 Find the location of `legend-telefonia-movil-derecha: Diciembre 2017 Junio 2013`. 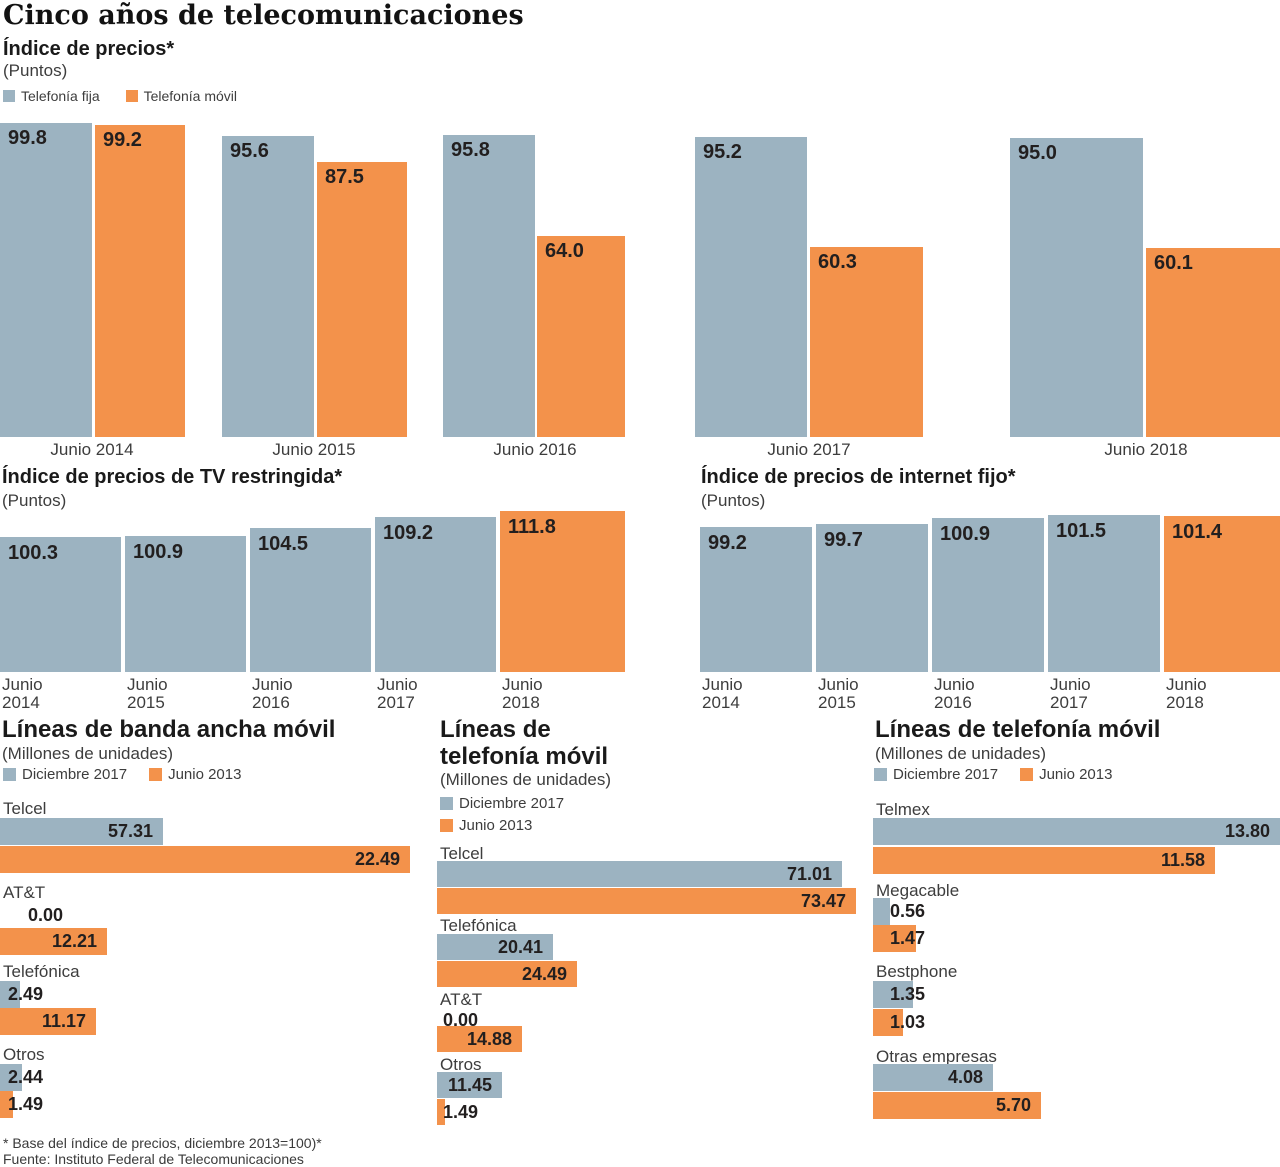

legend-telefonia-movil-derecha: Diciembre 2017 Junio 2013 is located at coordinates (993, 774).